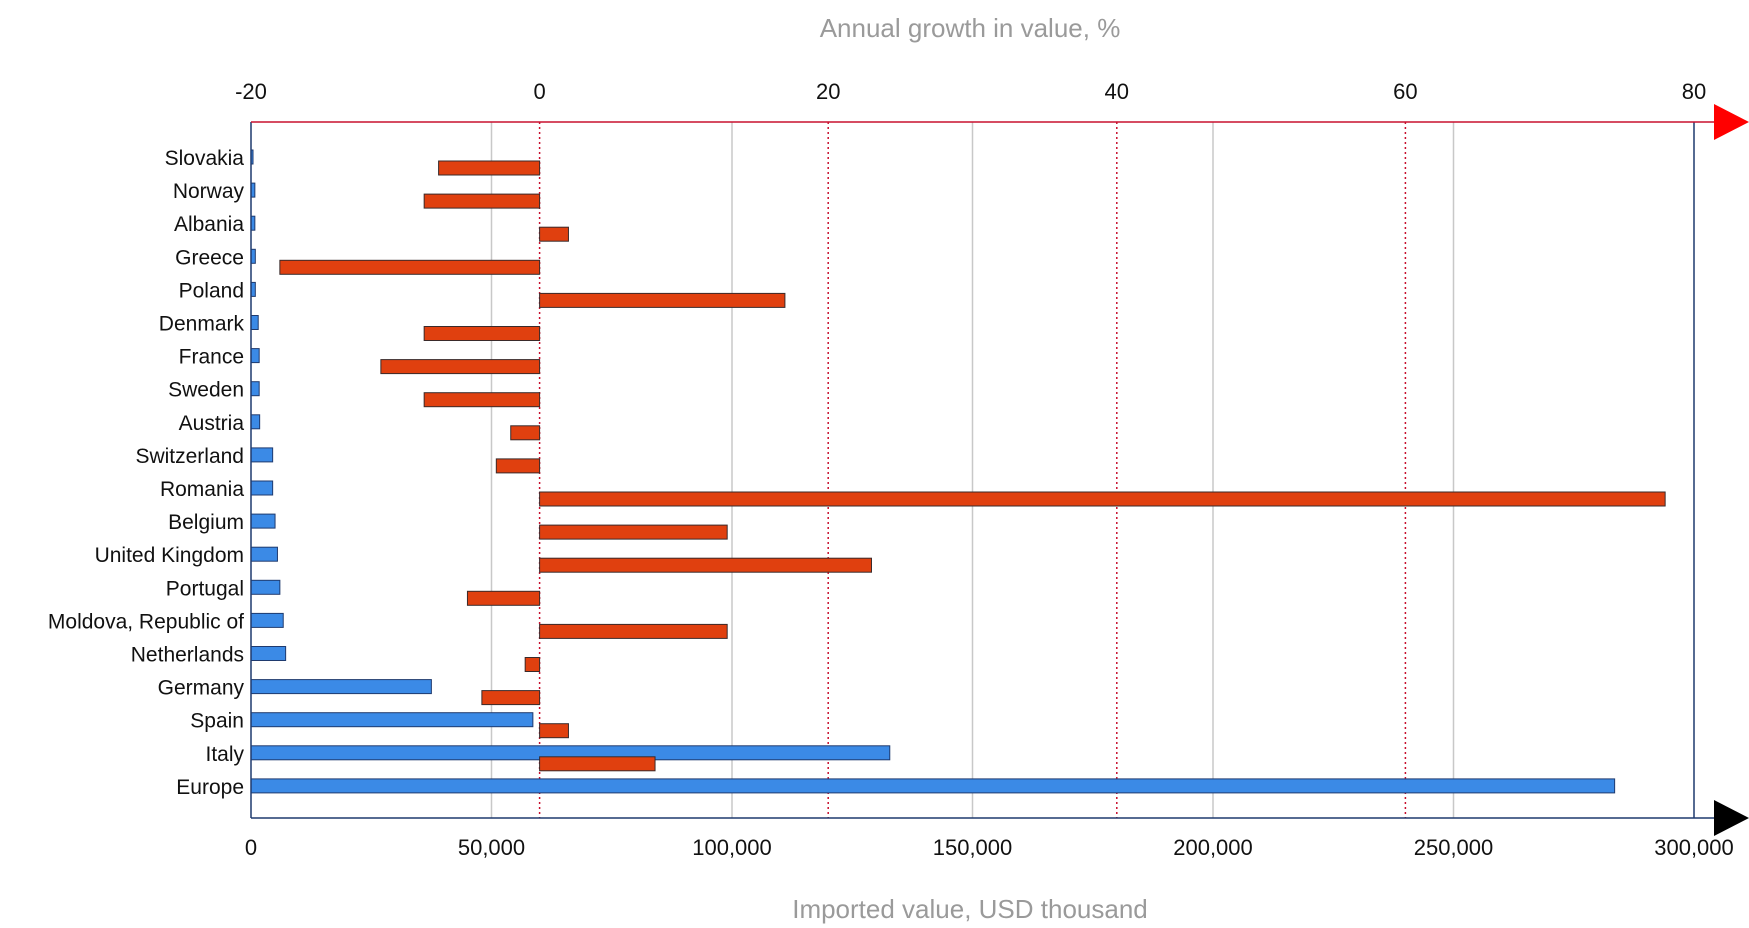 The image size is (1749, 928). I want to click on bottom-axis-title: Imported value, USD thousand, so click(970, 909).